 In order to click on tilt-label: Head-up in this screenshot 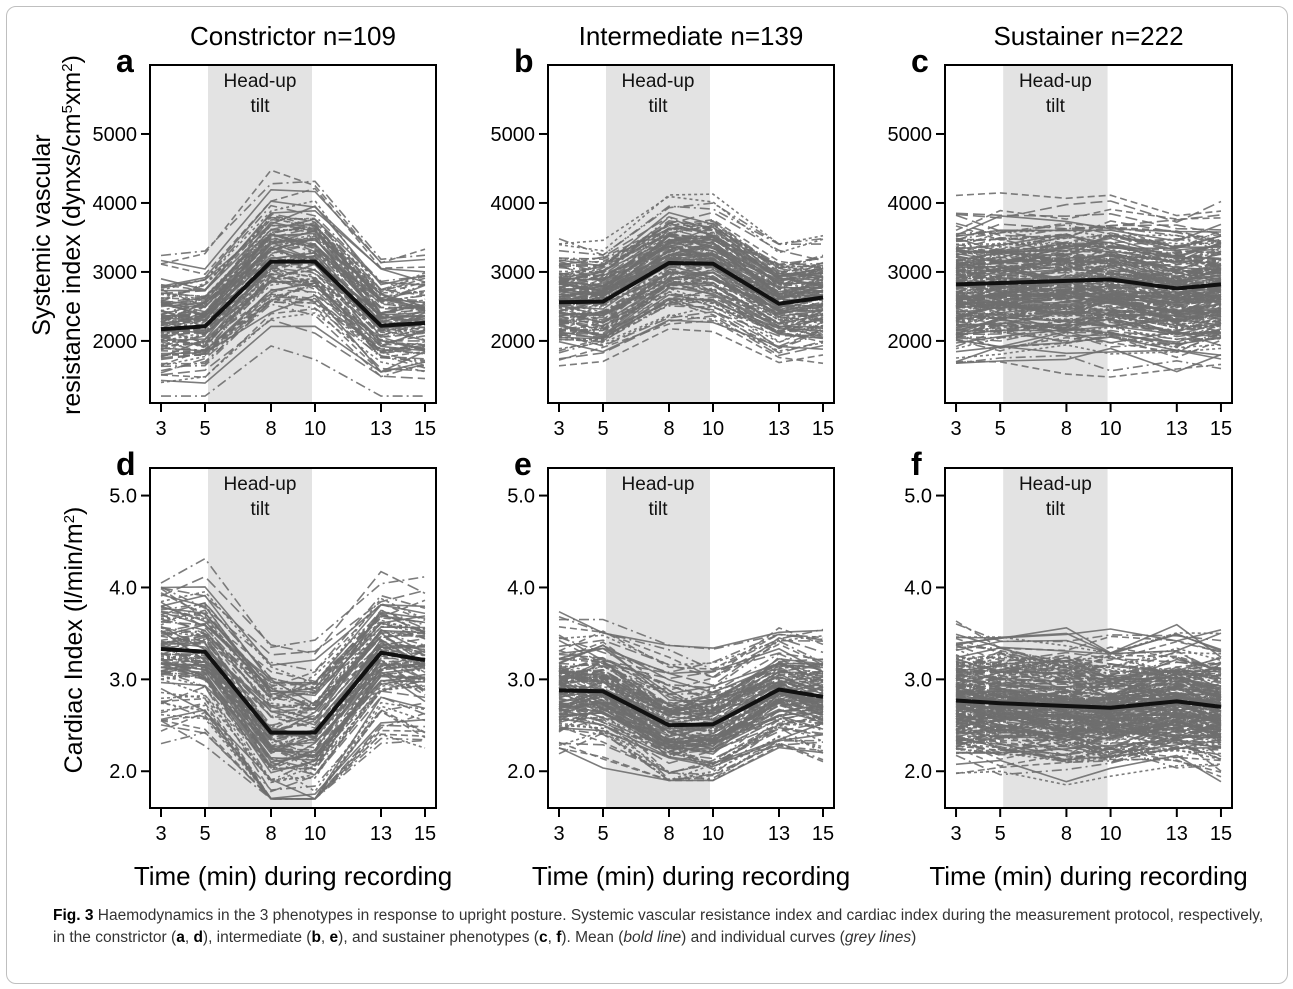, I will do `click(658, 81)`.